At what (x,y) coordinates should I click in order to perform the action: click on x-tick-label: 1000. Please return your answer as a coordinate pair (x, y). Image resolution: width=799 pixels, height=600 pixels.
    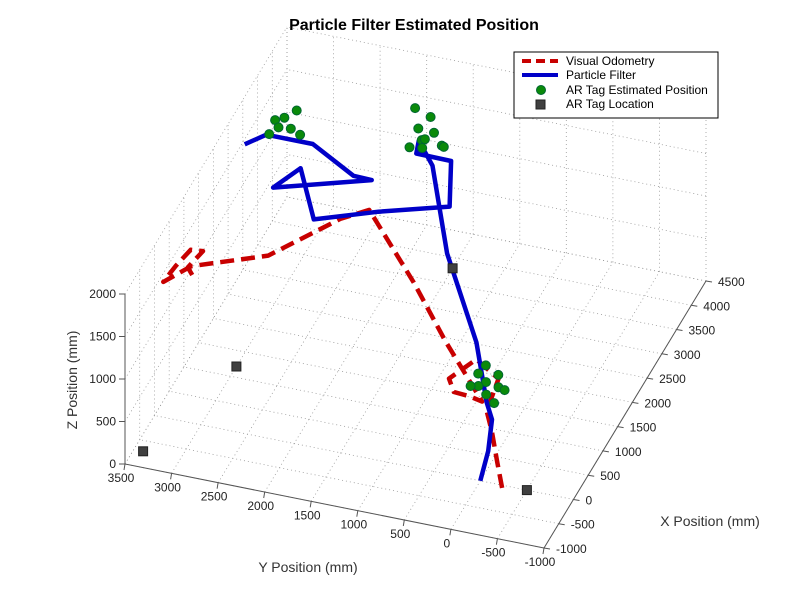
    Looking at the image, I should click on (628, 452).